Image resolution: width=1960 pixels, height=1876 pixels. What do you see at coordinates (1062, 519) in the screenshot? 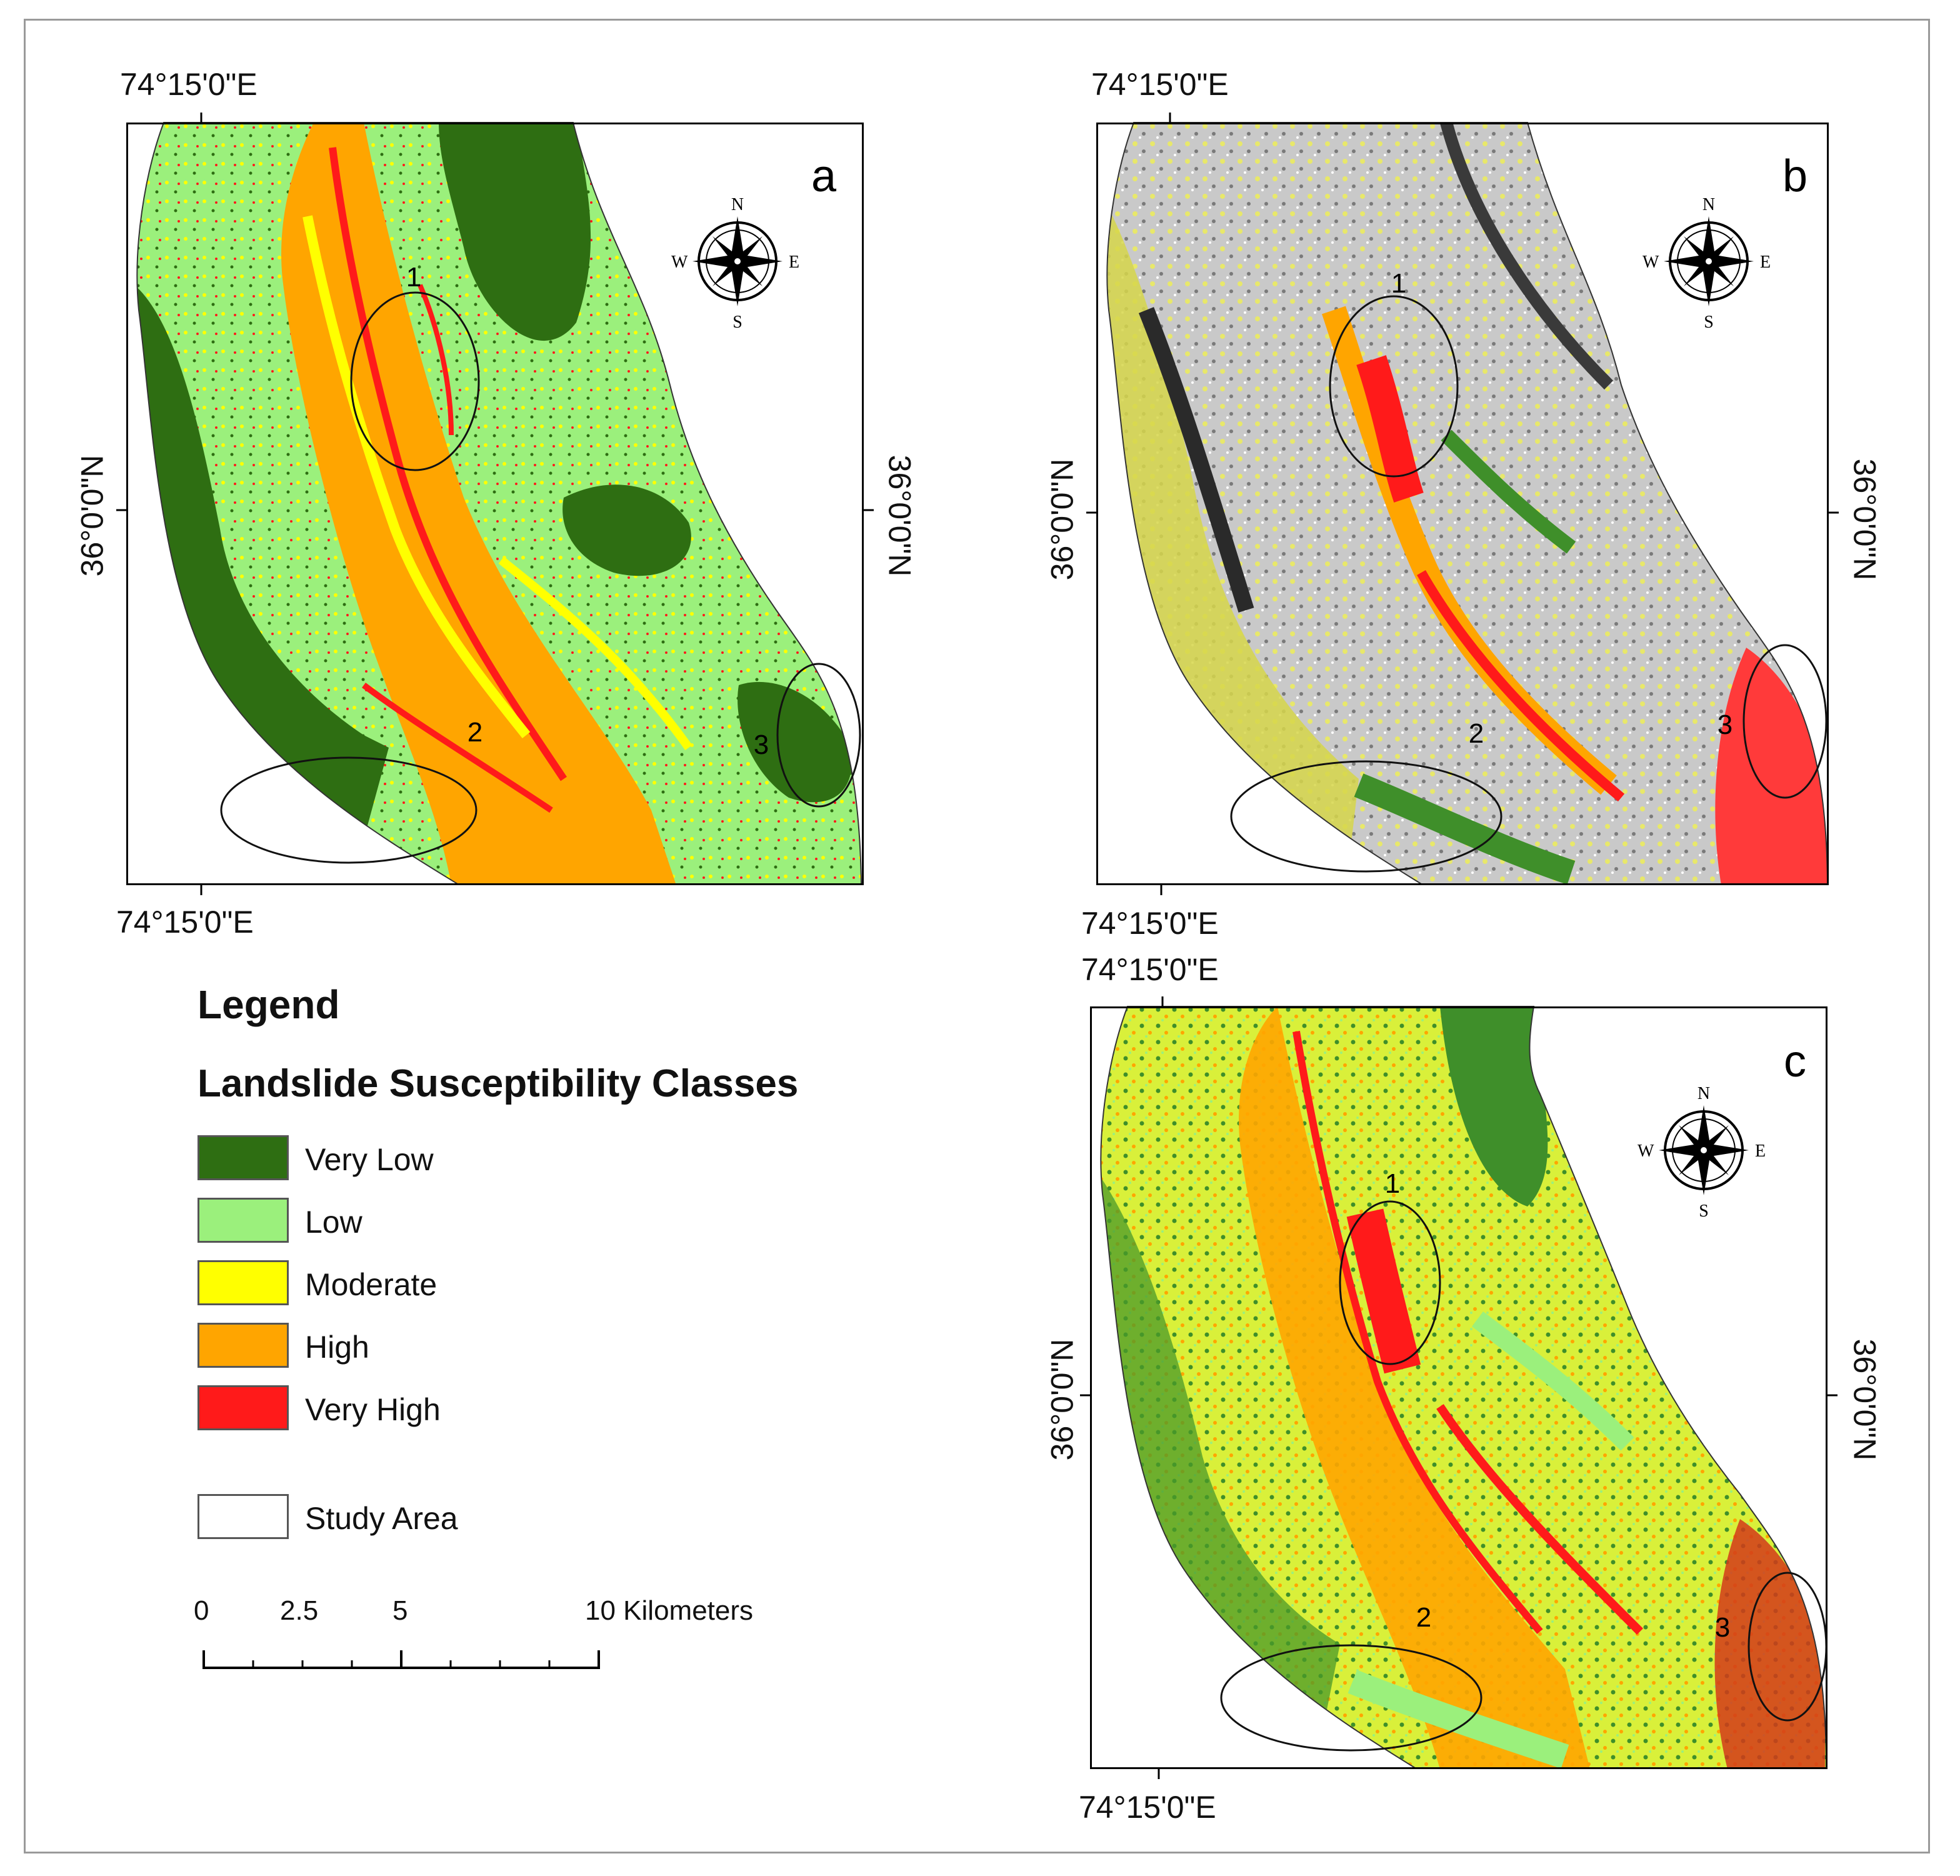
I see `lat-left-b: 36°0'0"N` at bounding box center [1062, 519].